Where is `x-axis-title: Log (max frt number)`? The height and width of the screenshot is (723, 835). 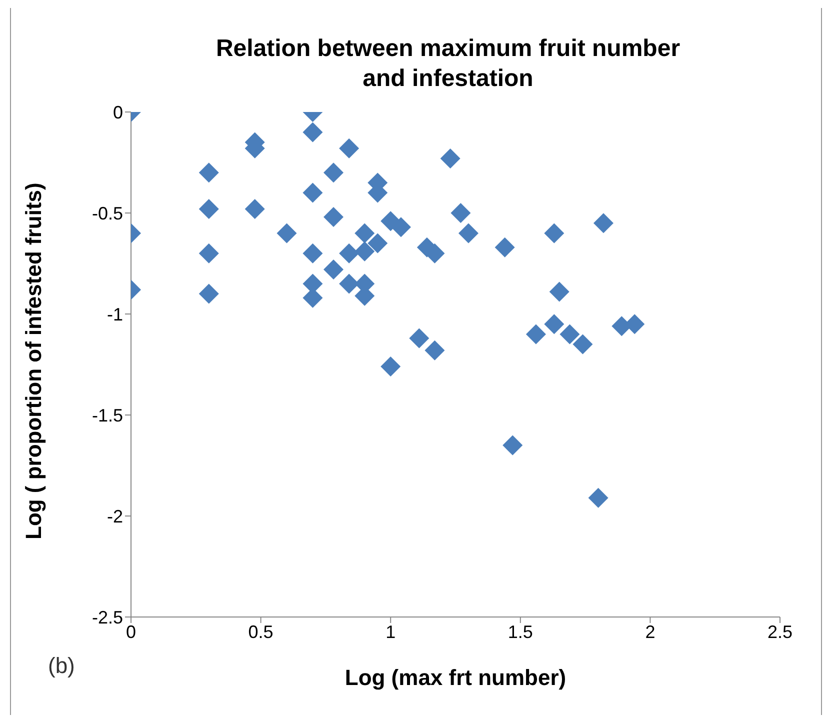 x-axis-title: Log (max frt number) is located at coordinates (455, 677).